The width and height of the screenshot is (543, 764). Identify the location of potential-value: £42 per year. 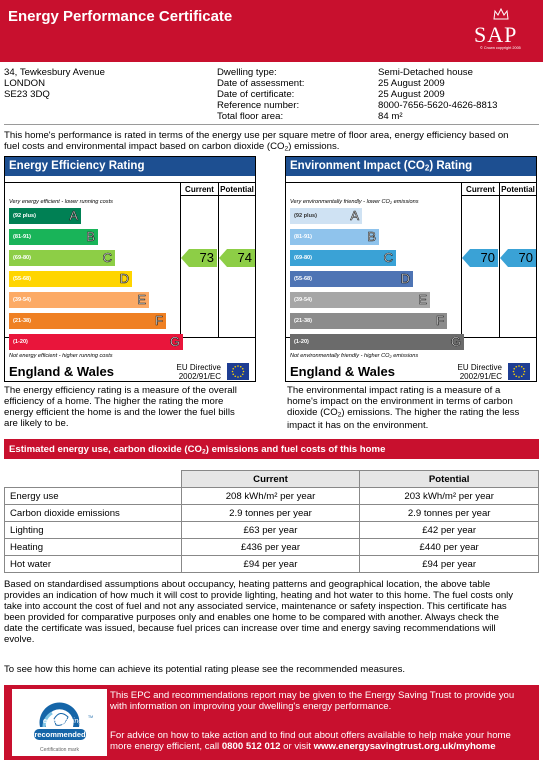
(449, 530).